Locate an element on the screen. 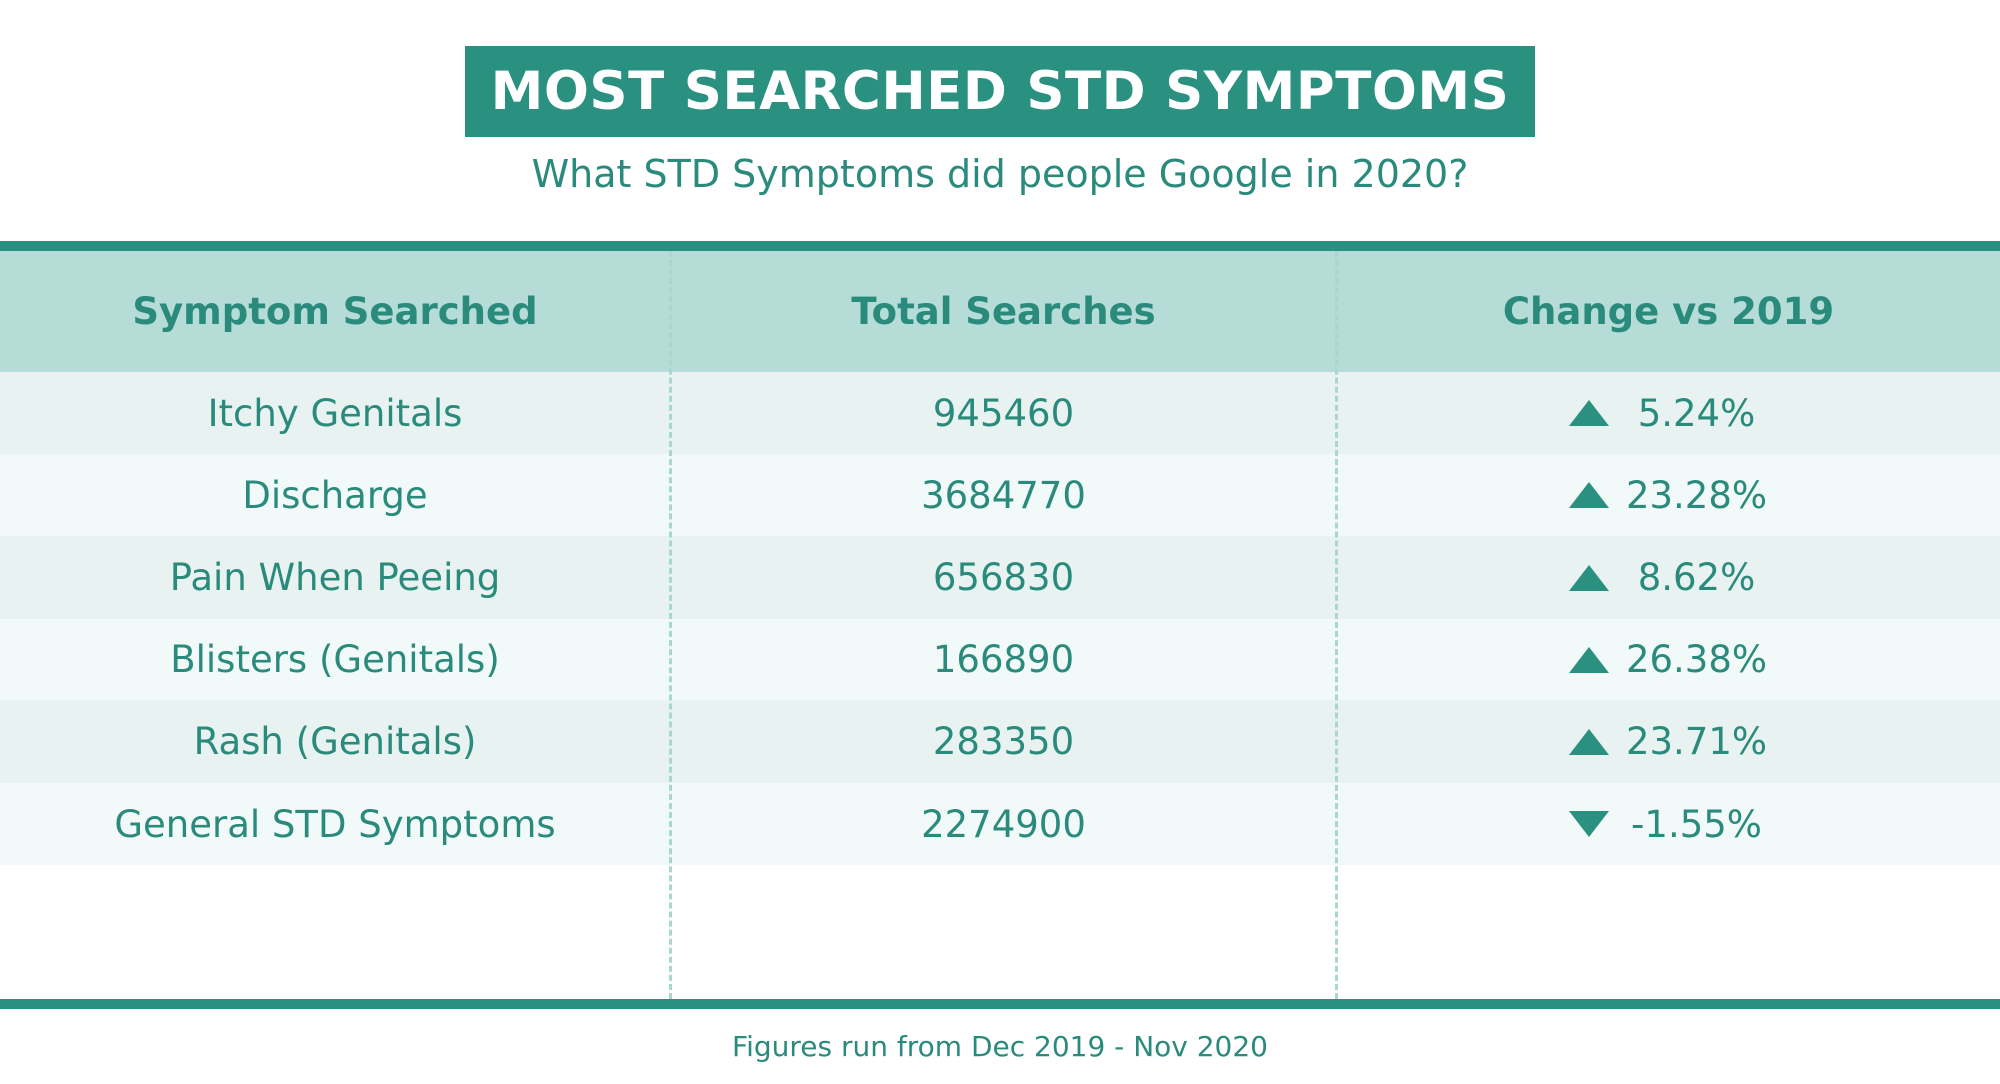 The height and width of the screenshot is (1084, 2000). table-row: Pain When Peeing 656830 8.62% is located at coordinates (1000, 577).